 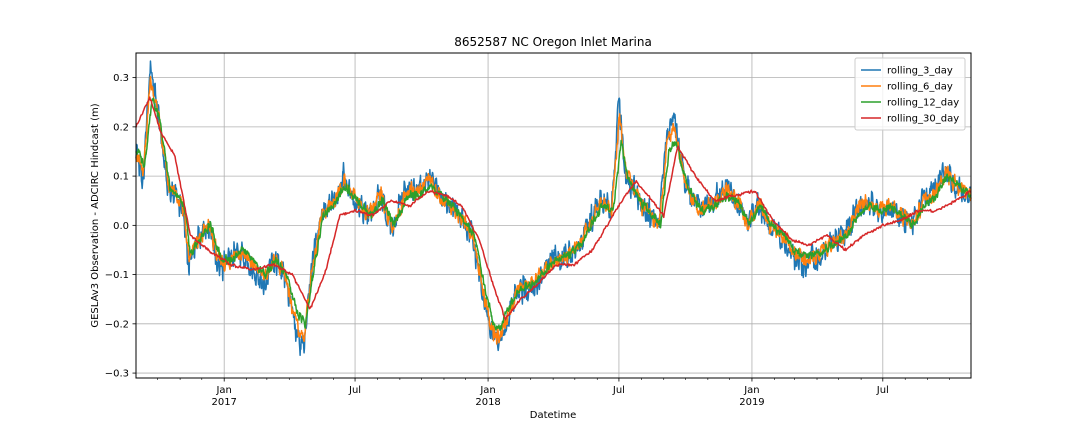 What do you see at coordinates (553, 42) in the screenshot?
I see `chart-title: 8652587 NC Oregon Inlet Marina` at bounding box center [553, 42].